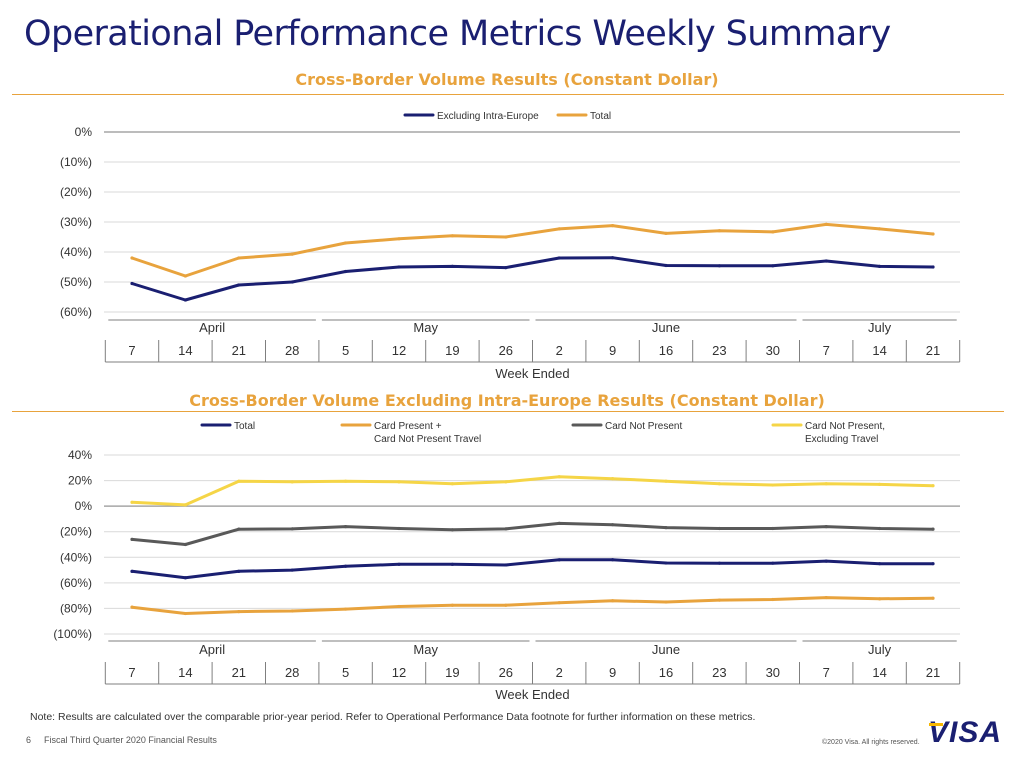 This screenshot has height=763, width=1024. What do you see at coordinates (84, 132) in the screenshot?
I see `y-tick-label: 0%` at bounding box center [84, 132].